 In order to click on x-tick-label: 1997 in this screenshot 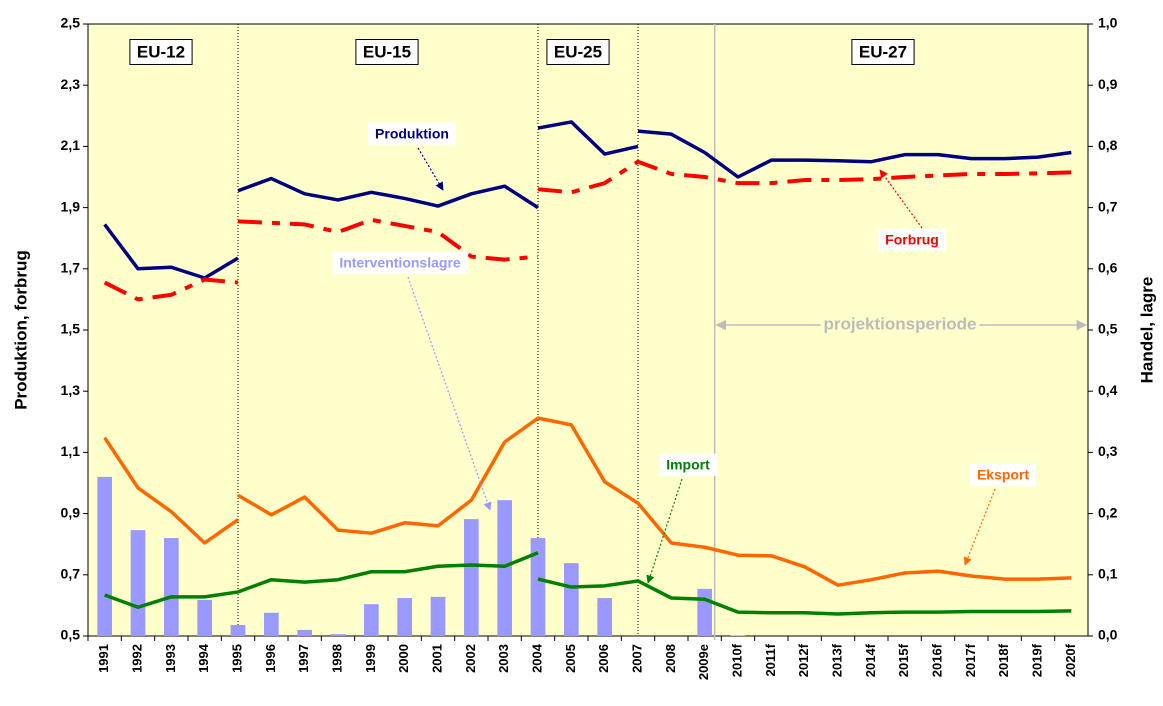, I will do `click(303, 658)`.